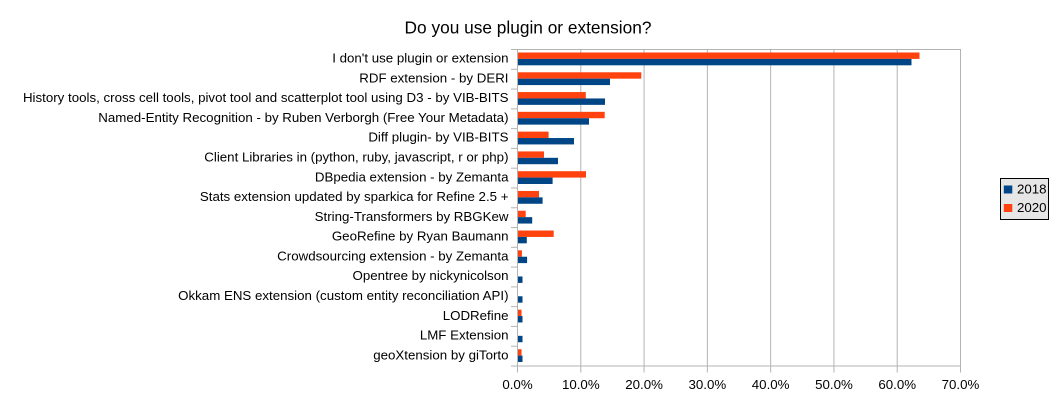 The height and width of the screenshot is (405, 1056). I want to click on svg-text: LODRefine, so click(476, 315).